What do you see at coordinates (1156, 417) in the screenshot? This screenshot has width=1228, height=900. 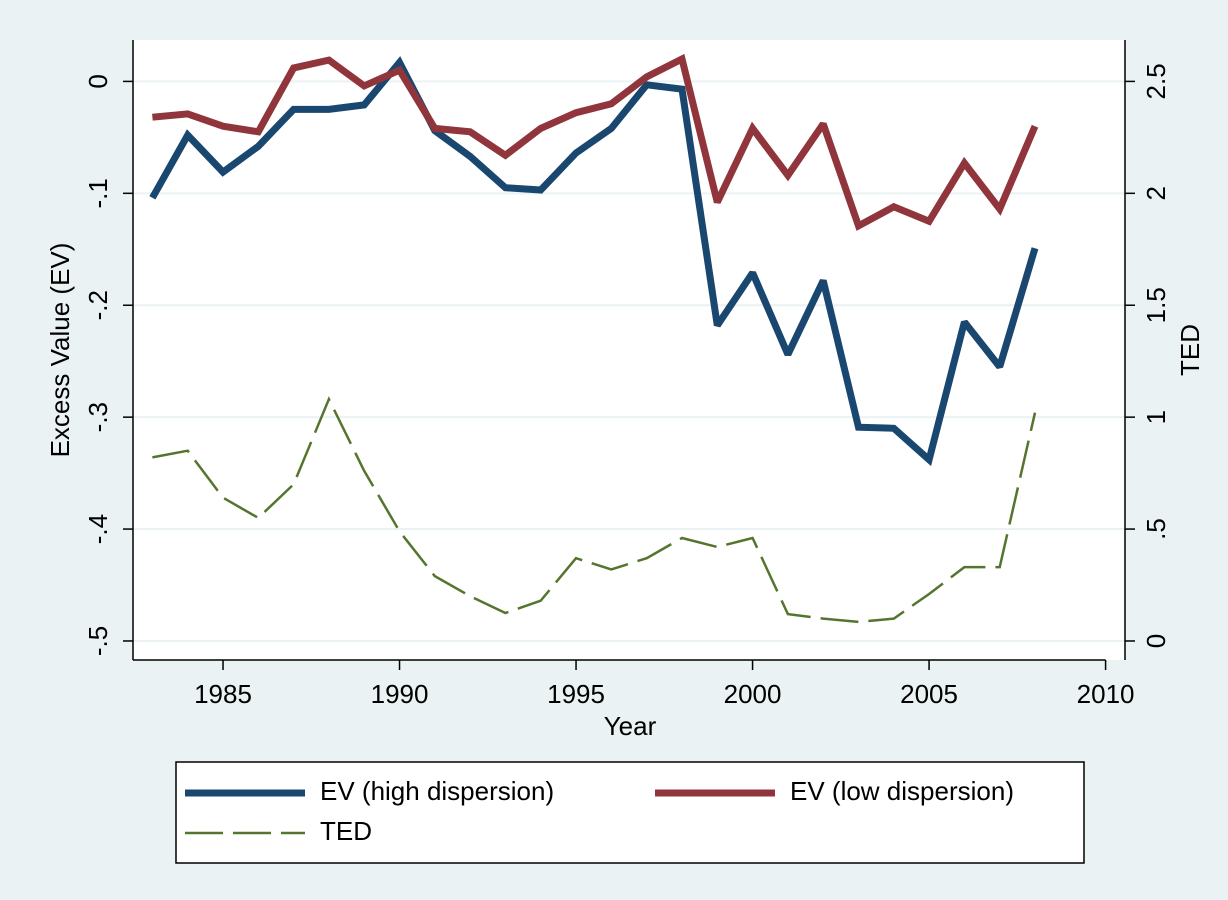 I see `y2-tick-label: 1` at bounding box center [1156, 417].